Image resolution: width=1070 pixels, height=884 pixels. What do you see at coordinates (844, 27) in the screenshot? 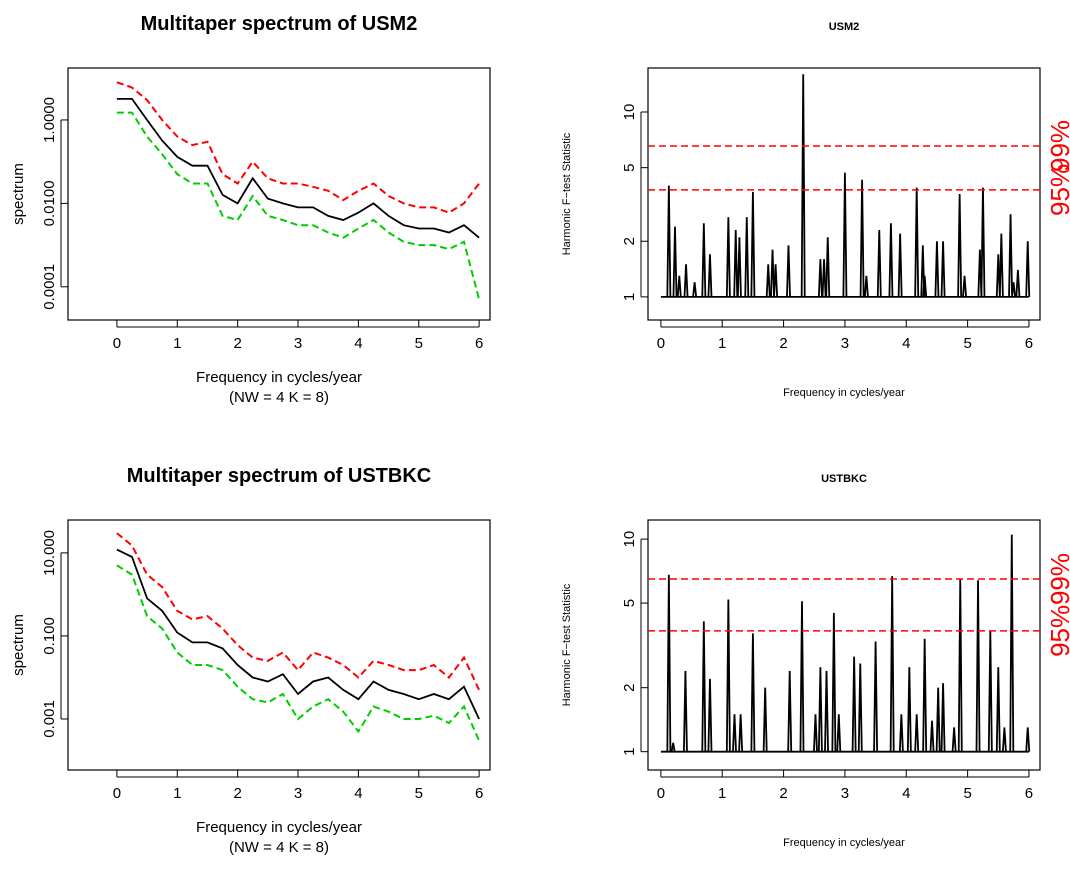
I see `chart-title: USM2` at bounding box center [844, 27].